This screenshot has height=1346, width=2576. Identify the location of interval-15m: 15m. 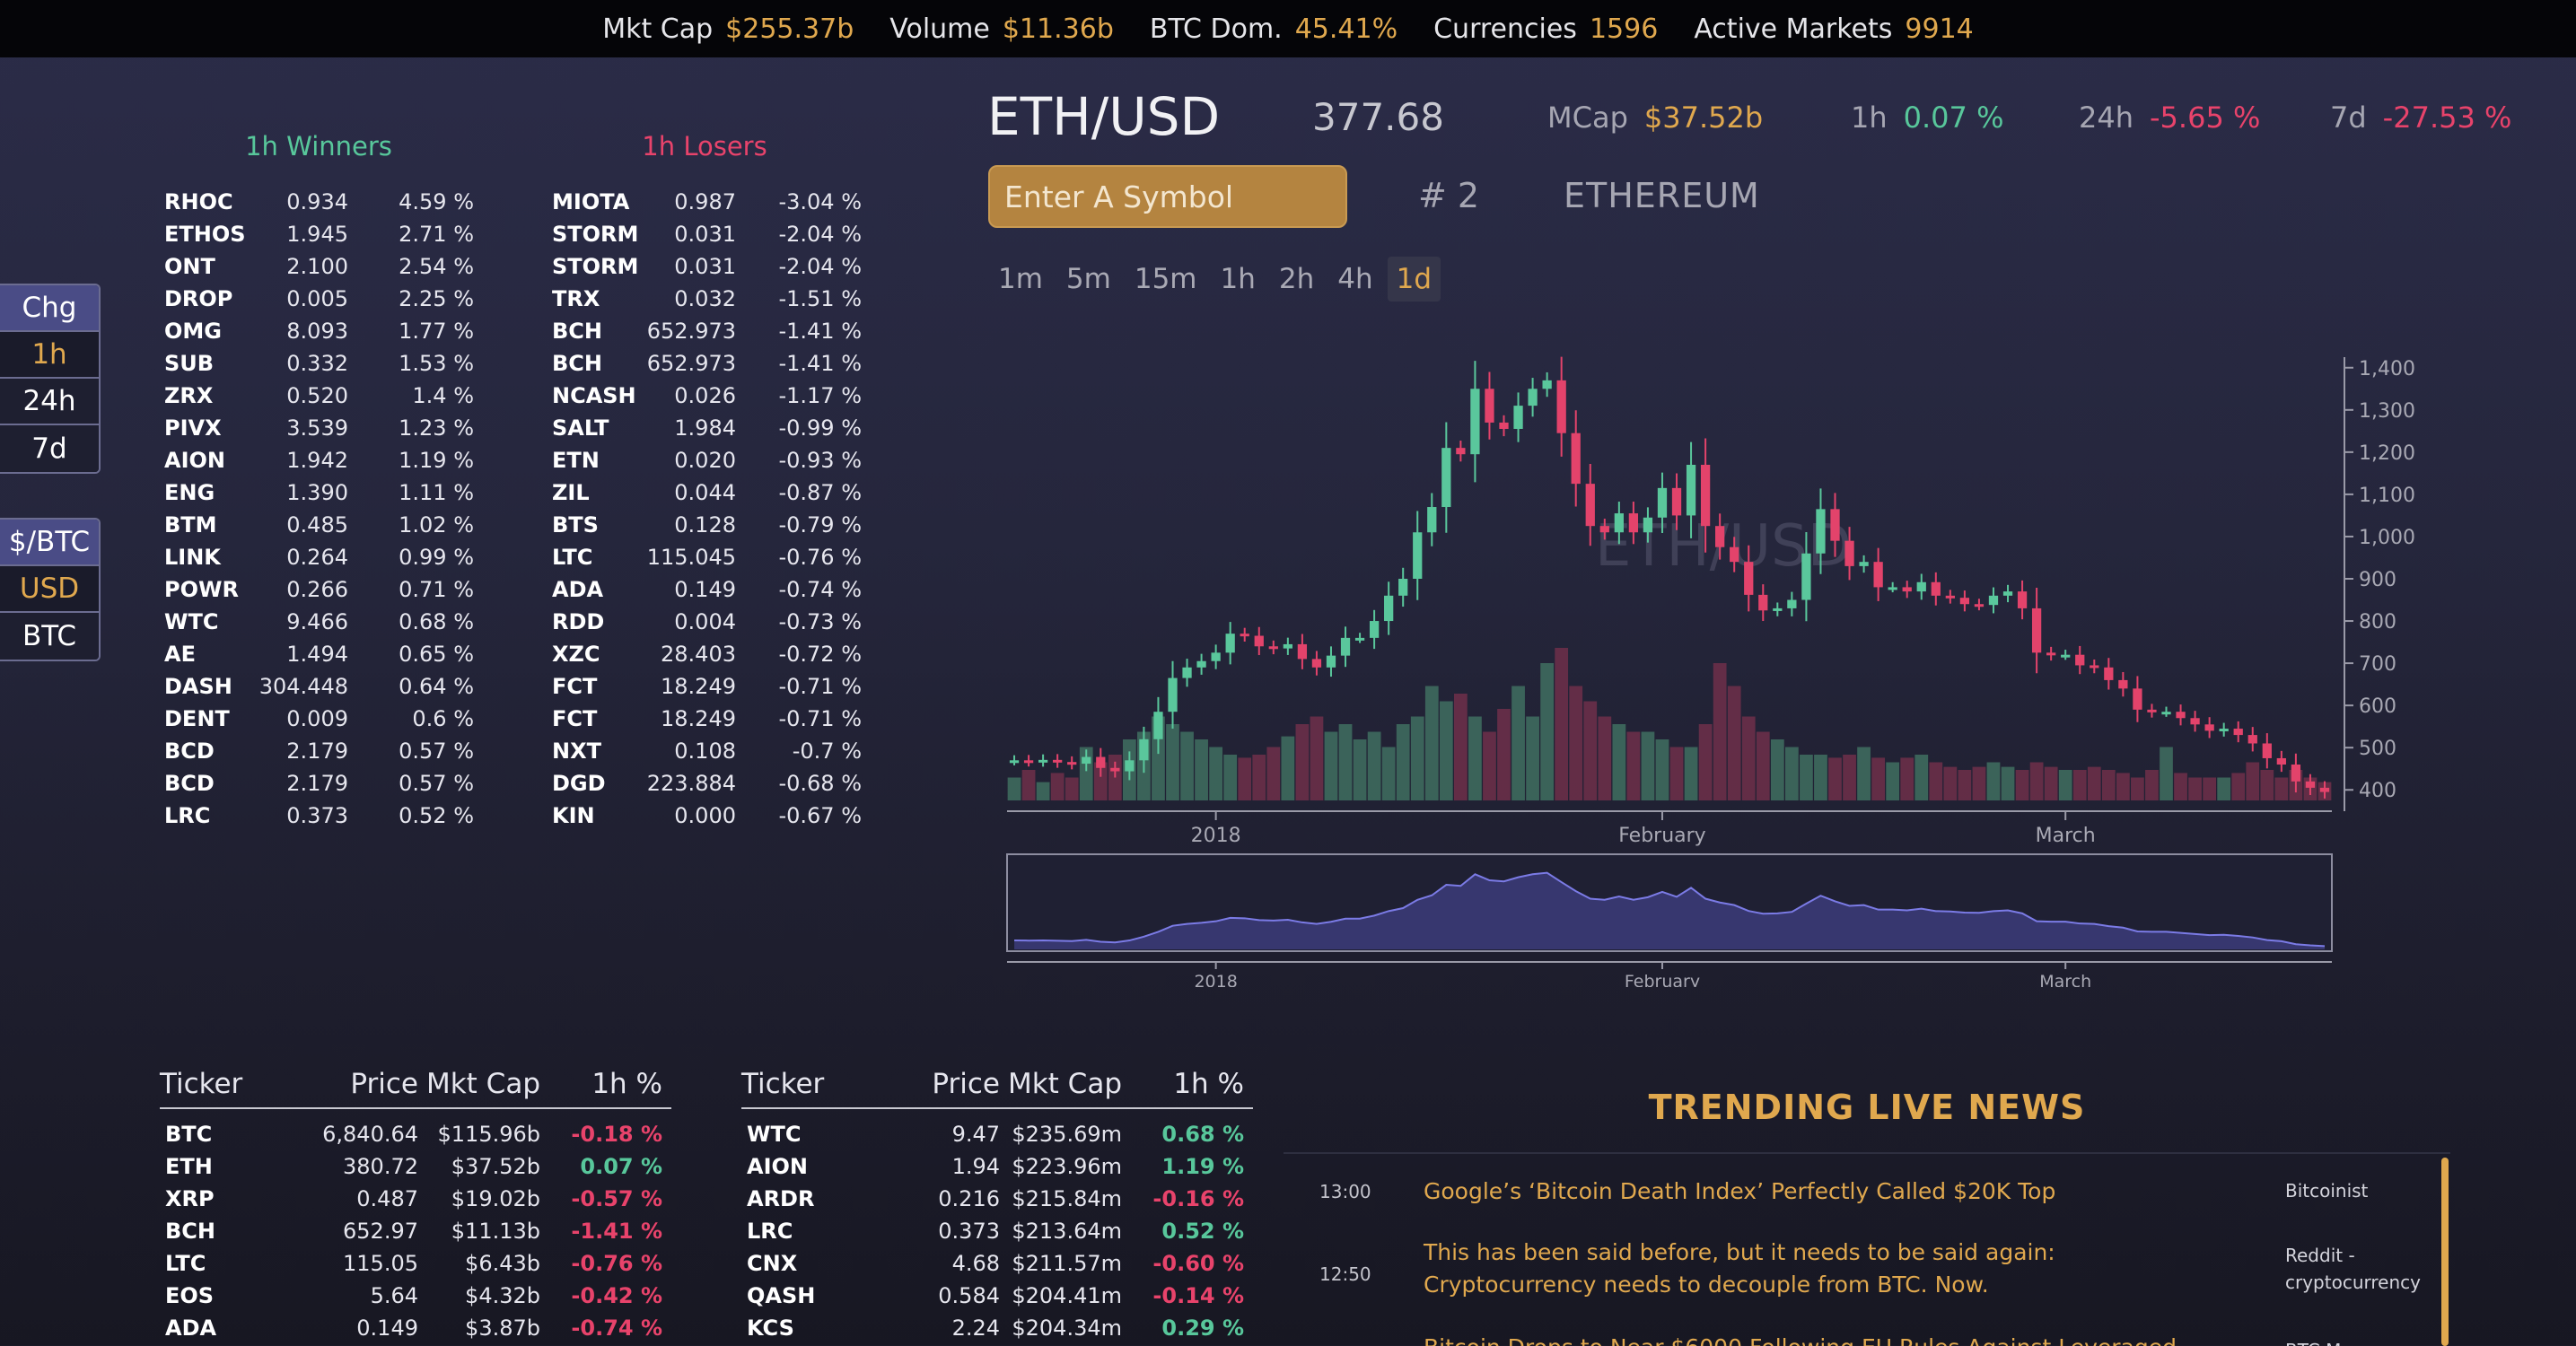
(1166, 279).